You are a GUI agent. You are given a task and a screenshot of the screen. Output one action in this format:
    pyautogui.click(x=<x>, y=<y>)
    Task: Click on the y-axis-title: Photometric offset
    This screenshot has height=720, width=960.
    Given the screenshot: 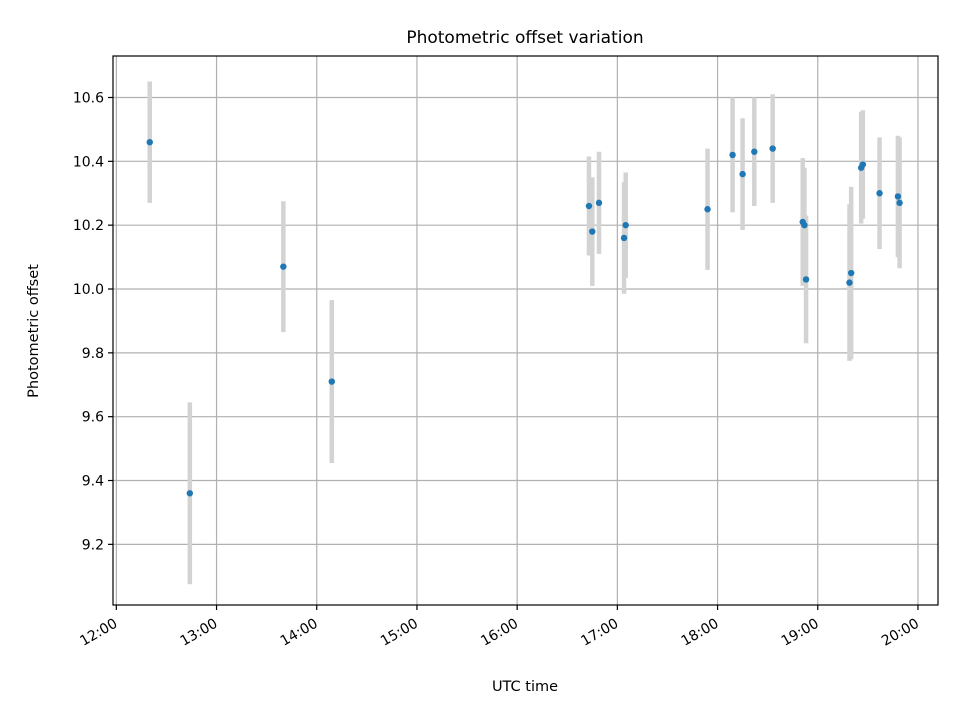 What is the action you would take?
    pyautogui.click(x=34, y=331)
    